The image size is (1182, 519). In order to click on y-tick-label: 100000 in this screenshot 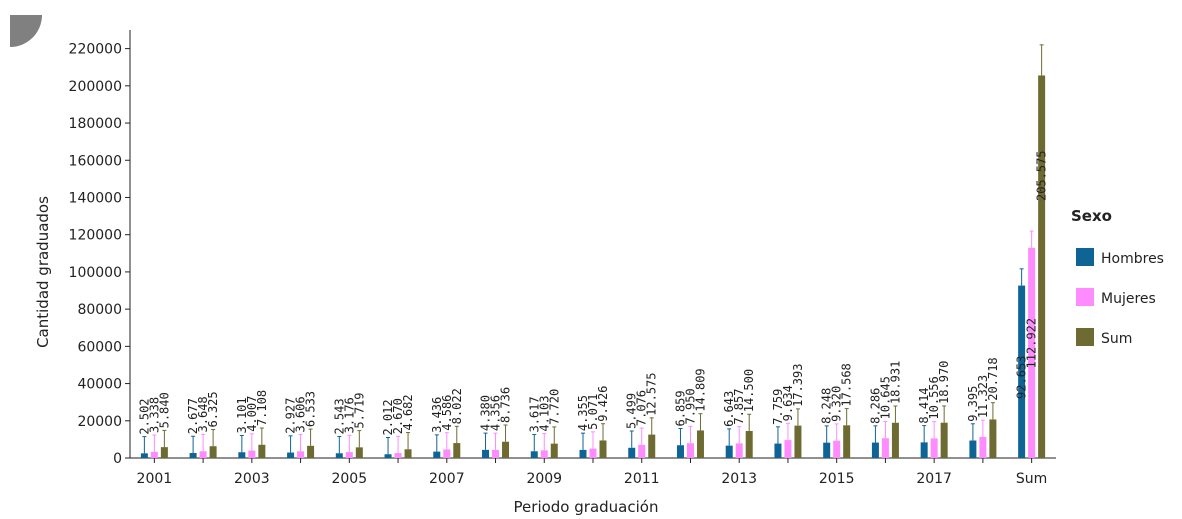, I will do `click(95, 273)`.